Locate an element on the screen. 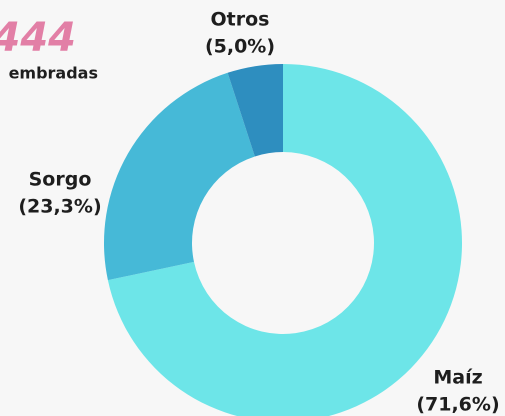  slice-value-label: (71,6%) is located at coordinates (457, 405).